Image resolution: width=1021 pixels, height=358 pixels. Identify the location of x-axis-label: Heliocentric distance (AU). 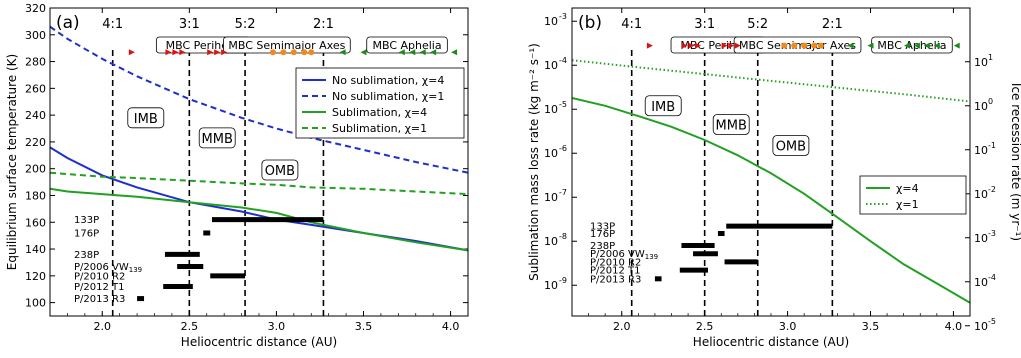
(771, 342).